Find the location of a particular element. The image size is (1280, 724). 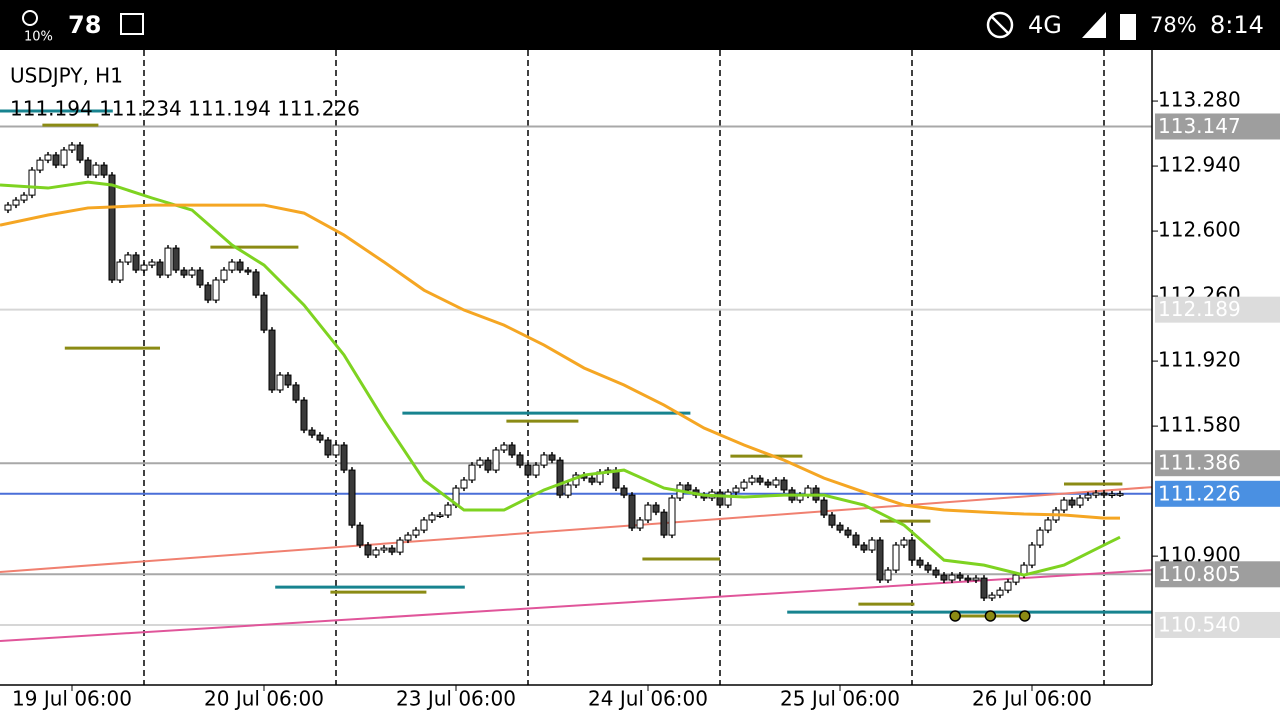

battery: 78% is located at coordinates (1173, 25).